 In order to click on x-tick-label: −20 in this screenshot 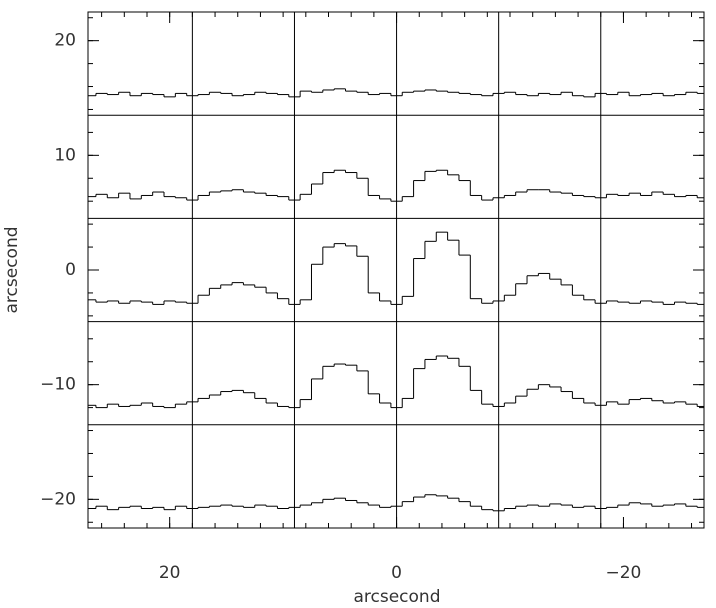, I will do `click(624, 573)`.